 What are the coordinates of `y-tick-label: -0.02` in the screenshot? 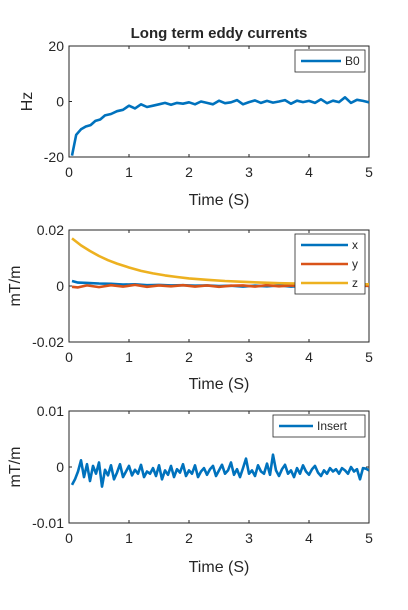 It's located at (48, 342).